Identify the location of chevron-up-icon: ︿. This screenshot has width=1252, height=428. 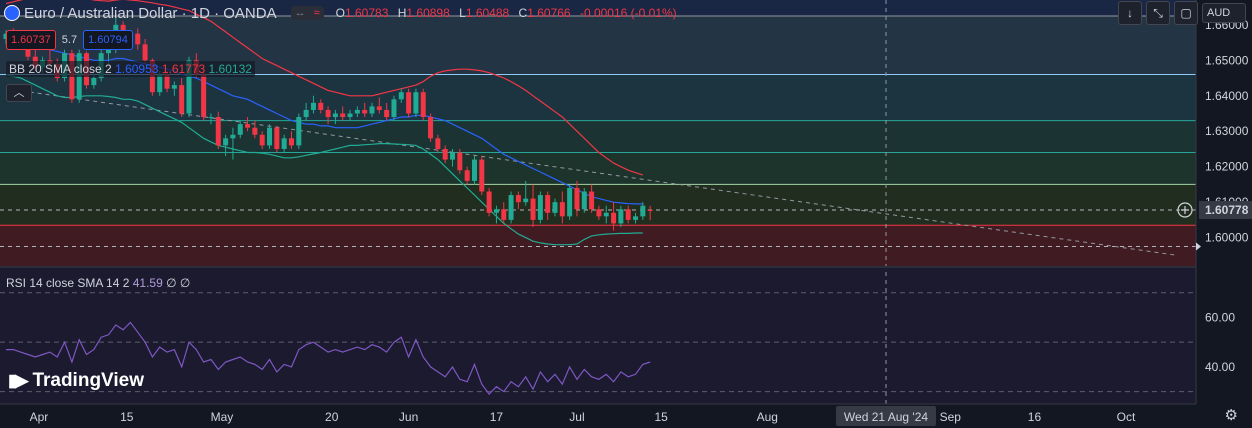
(19, 93).